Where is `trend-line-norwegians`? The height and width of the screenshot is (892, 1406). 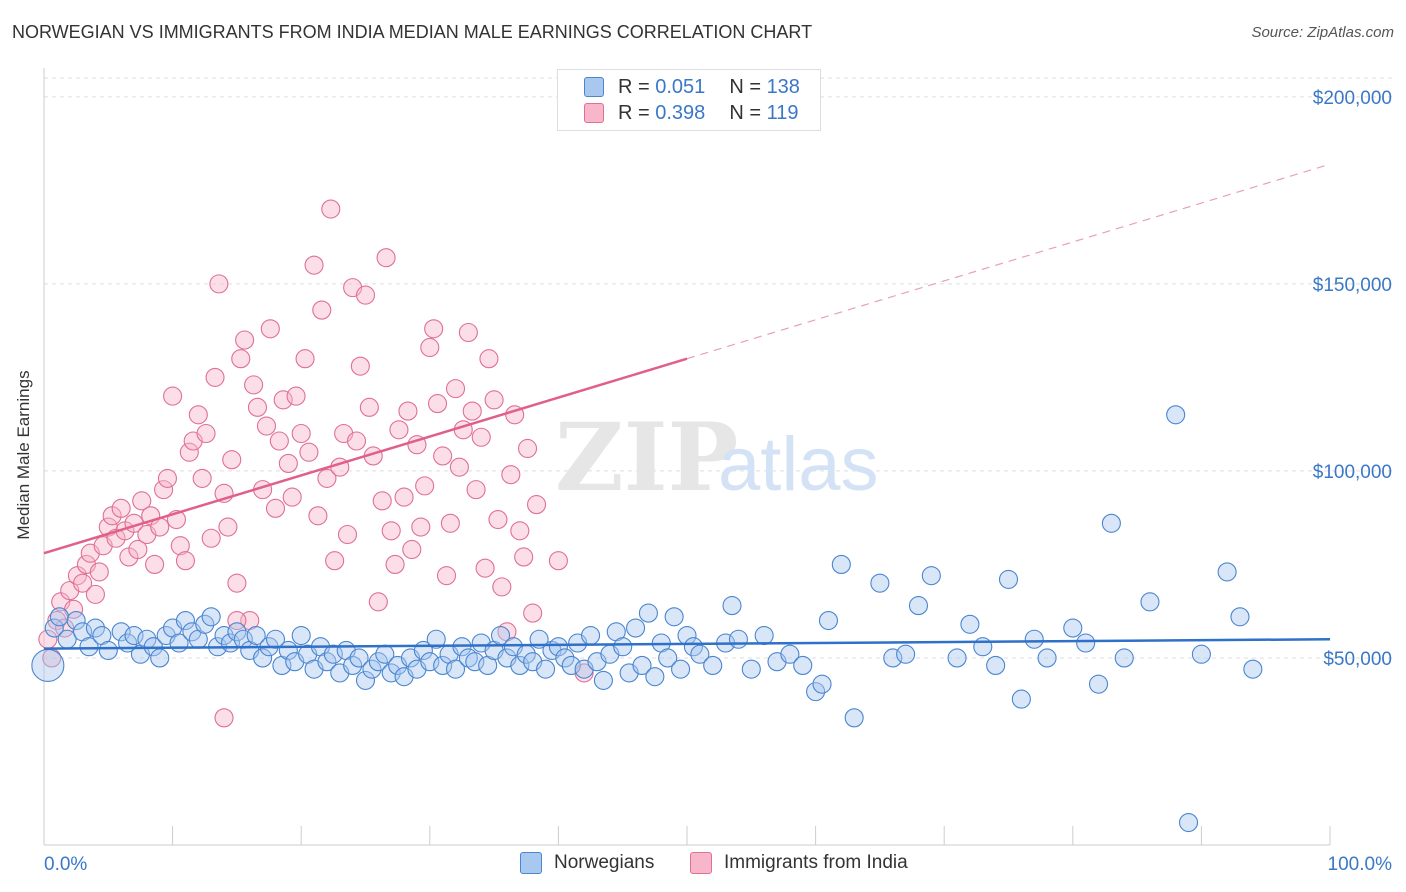
trend-line-norwegians is located at coordinates (687, 644).